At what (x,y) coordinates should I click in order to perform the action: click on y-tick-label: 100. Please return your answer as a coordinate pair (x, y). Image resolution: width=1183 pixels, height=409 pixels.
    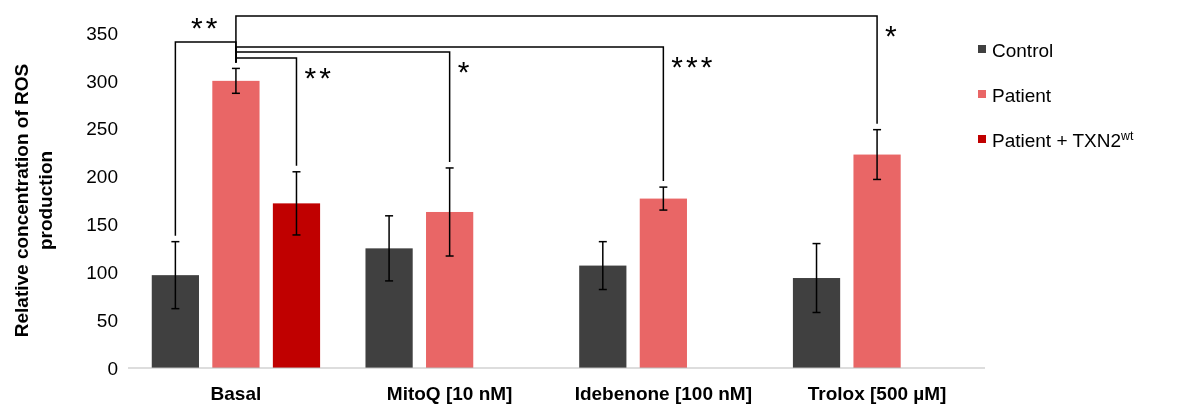
    Looking at the image, I should click on (102, 272).